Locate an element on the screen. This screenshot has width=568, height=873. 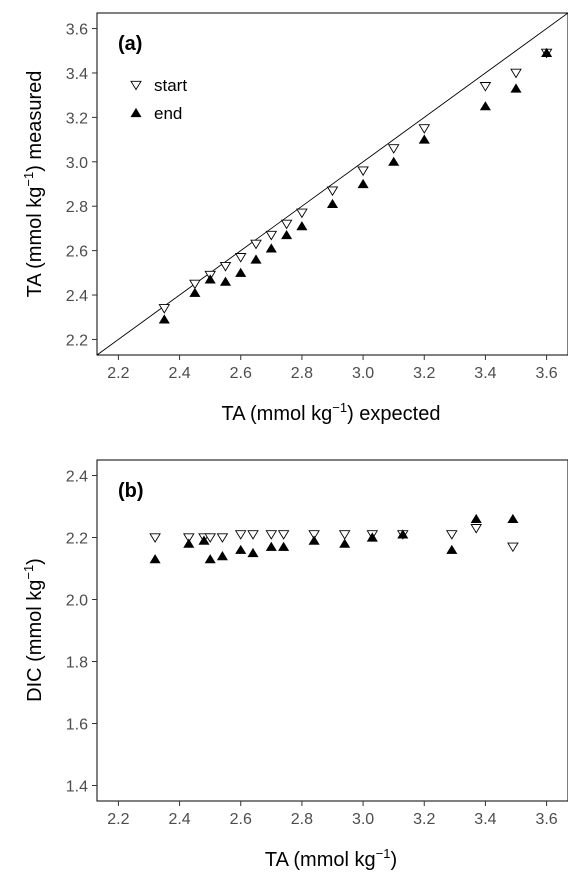
panel-b-y-axis-title: DIC (mmol kg−1) is located at coordinates (33, 630).